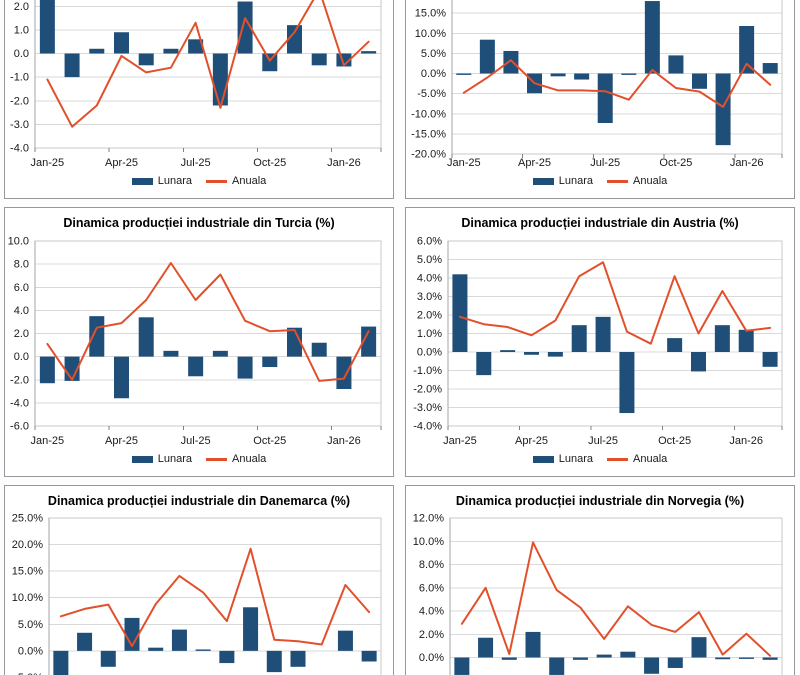 This screenshot has height=675, width=800. What do you see at coordinates (21, 54) in the screenshot?
I see `svg-text: 0.0` at bounding box center [21, 54].